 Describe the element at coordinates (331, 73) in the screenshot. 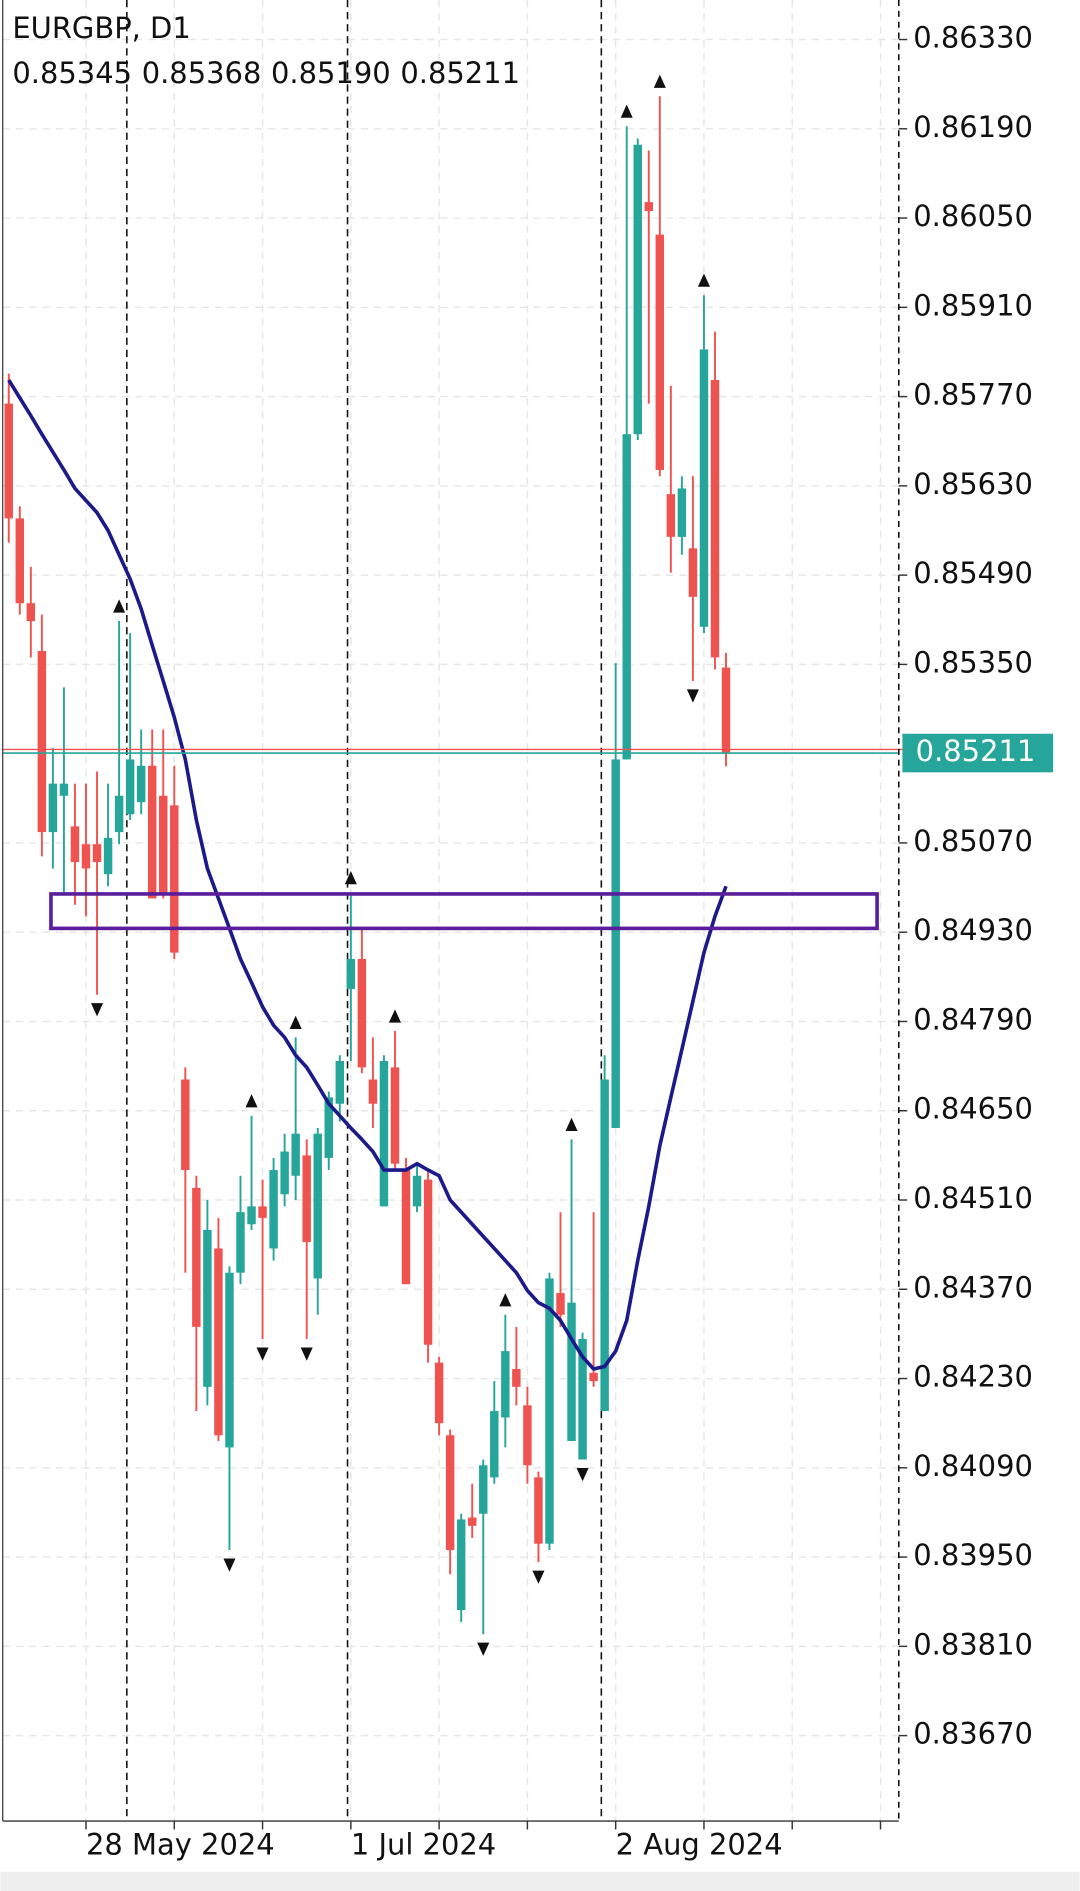

I see `low-label: 0.85190` at that location.